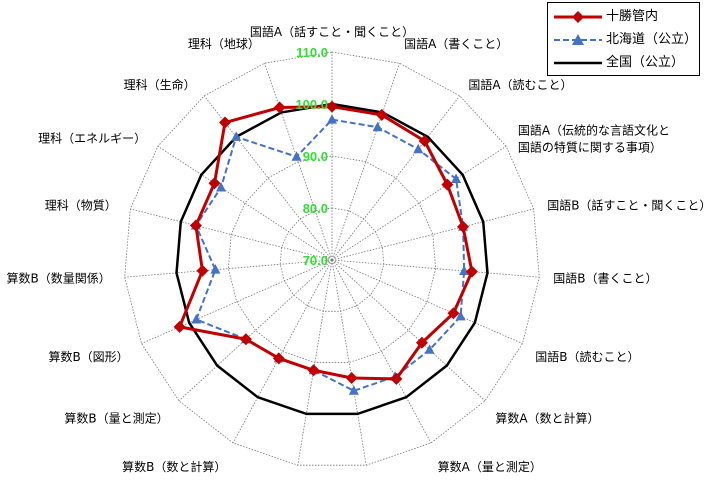 The height and width of the screenshot is (481, 710). I want to click on legend-item-tokachi: 十勝管内, so click(623, 17).